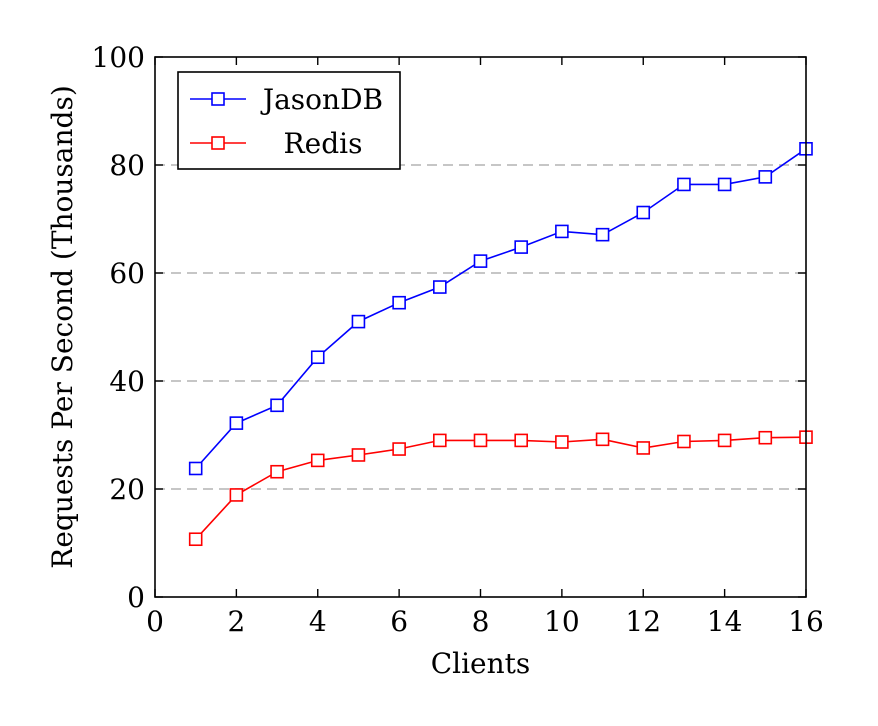 The width and height of the screenshot is (878, 726). What do you see at coordinates (481, 621) in the screenshot?
I see `x-tick-label: 8` at bounding box center [481, 621].